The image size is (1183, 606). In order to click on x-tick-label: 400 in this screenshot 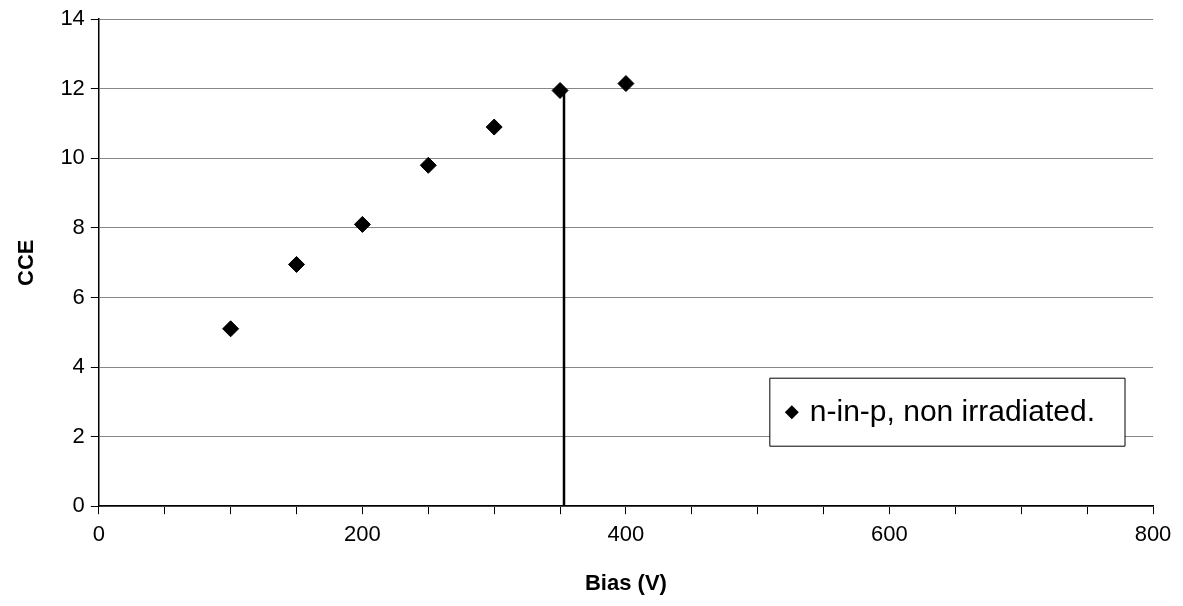, I will do `click(626, 534)`.